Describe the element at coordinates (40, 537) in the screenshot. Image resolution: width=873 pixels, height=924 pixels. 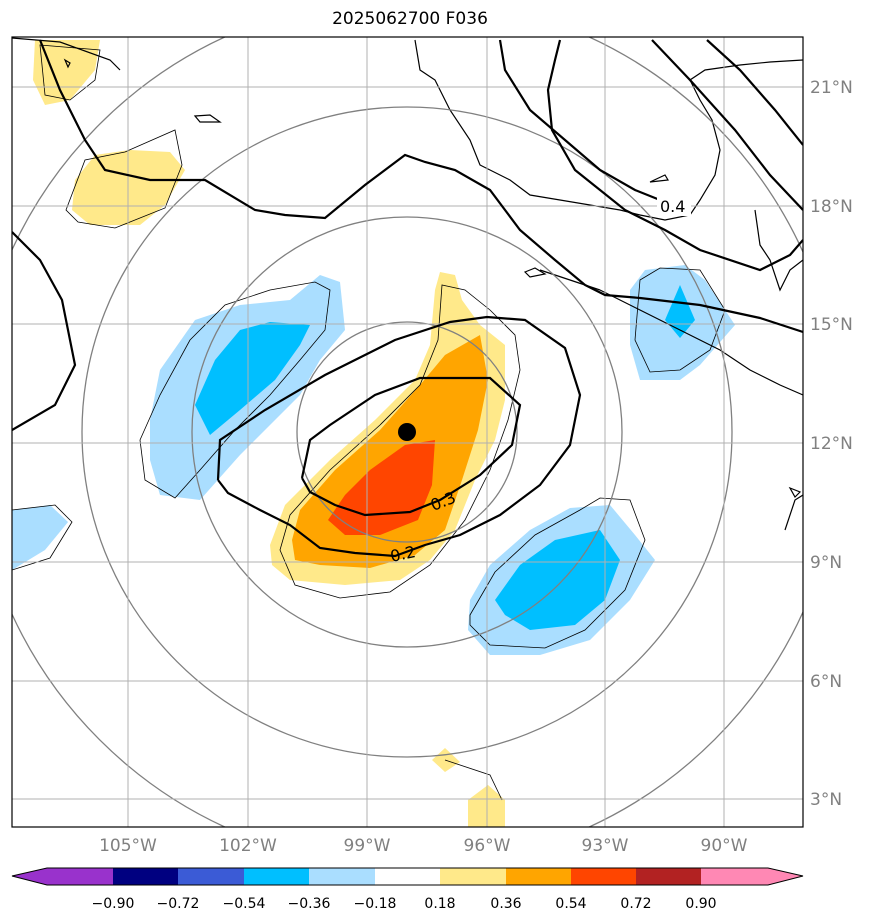
I see `negative-anomaly-region-far-west` at that location.